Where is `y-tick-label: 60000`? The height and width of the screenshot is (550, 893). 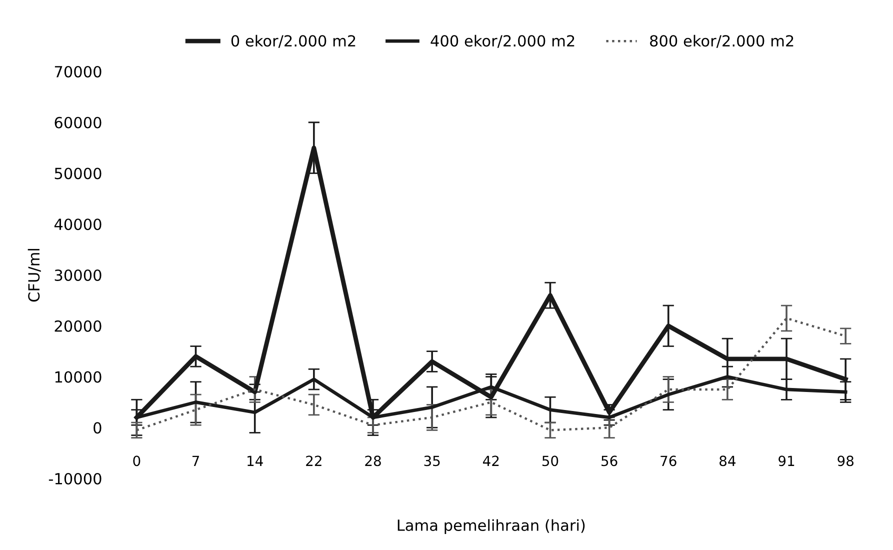 y-tick-label: 60000 is located at coordinates (78, 122).